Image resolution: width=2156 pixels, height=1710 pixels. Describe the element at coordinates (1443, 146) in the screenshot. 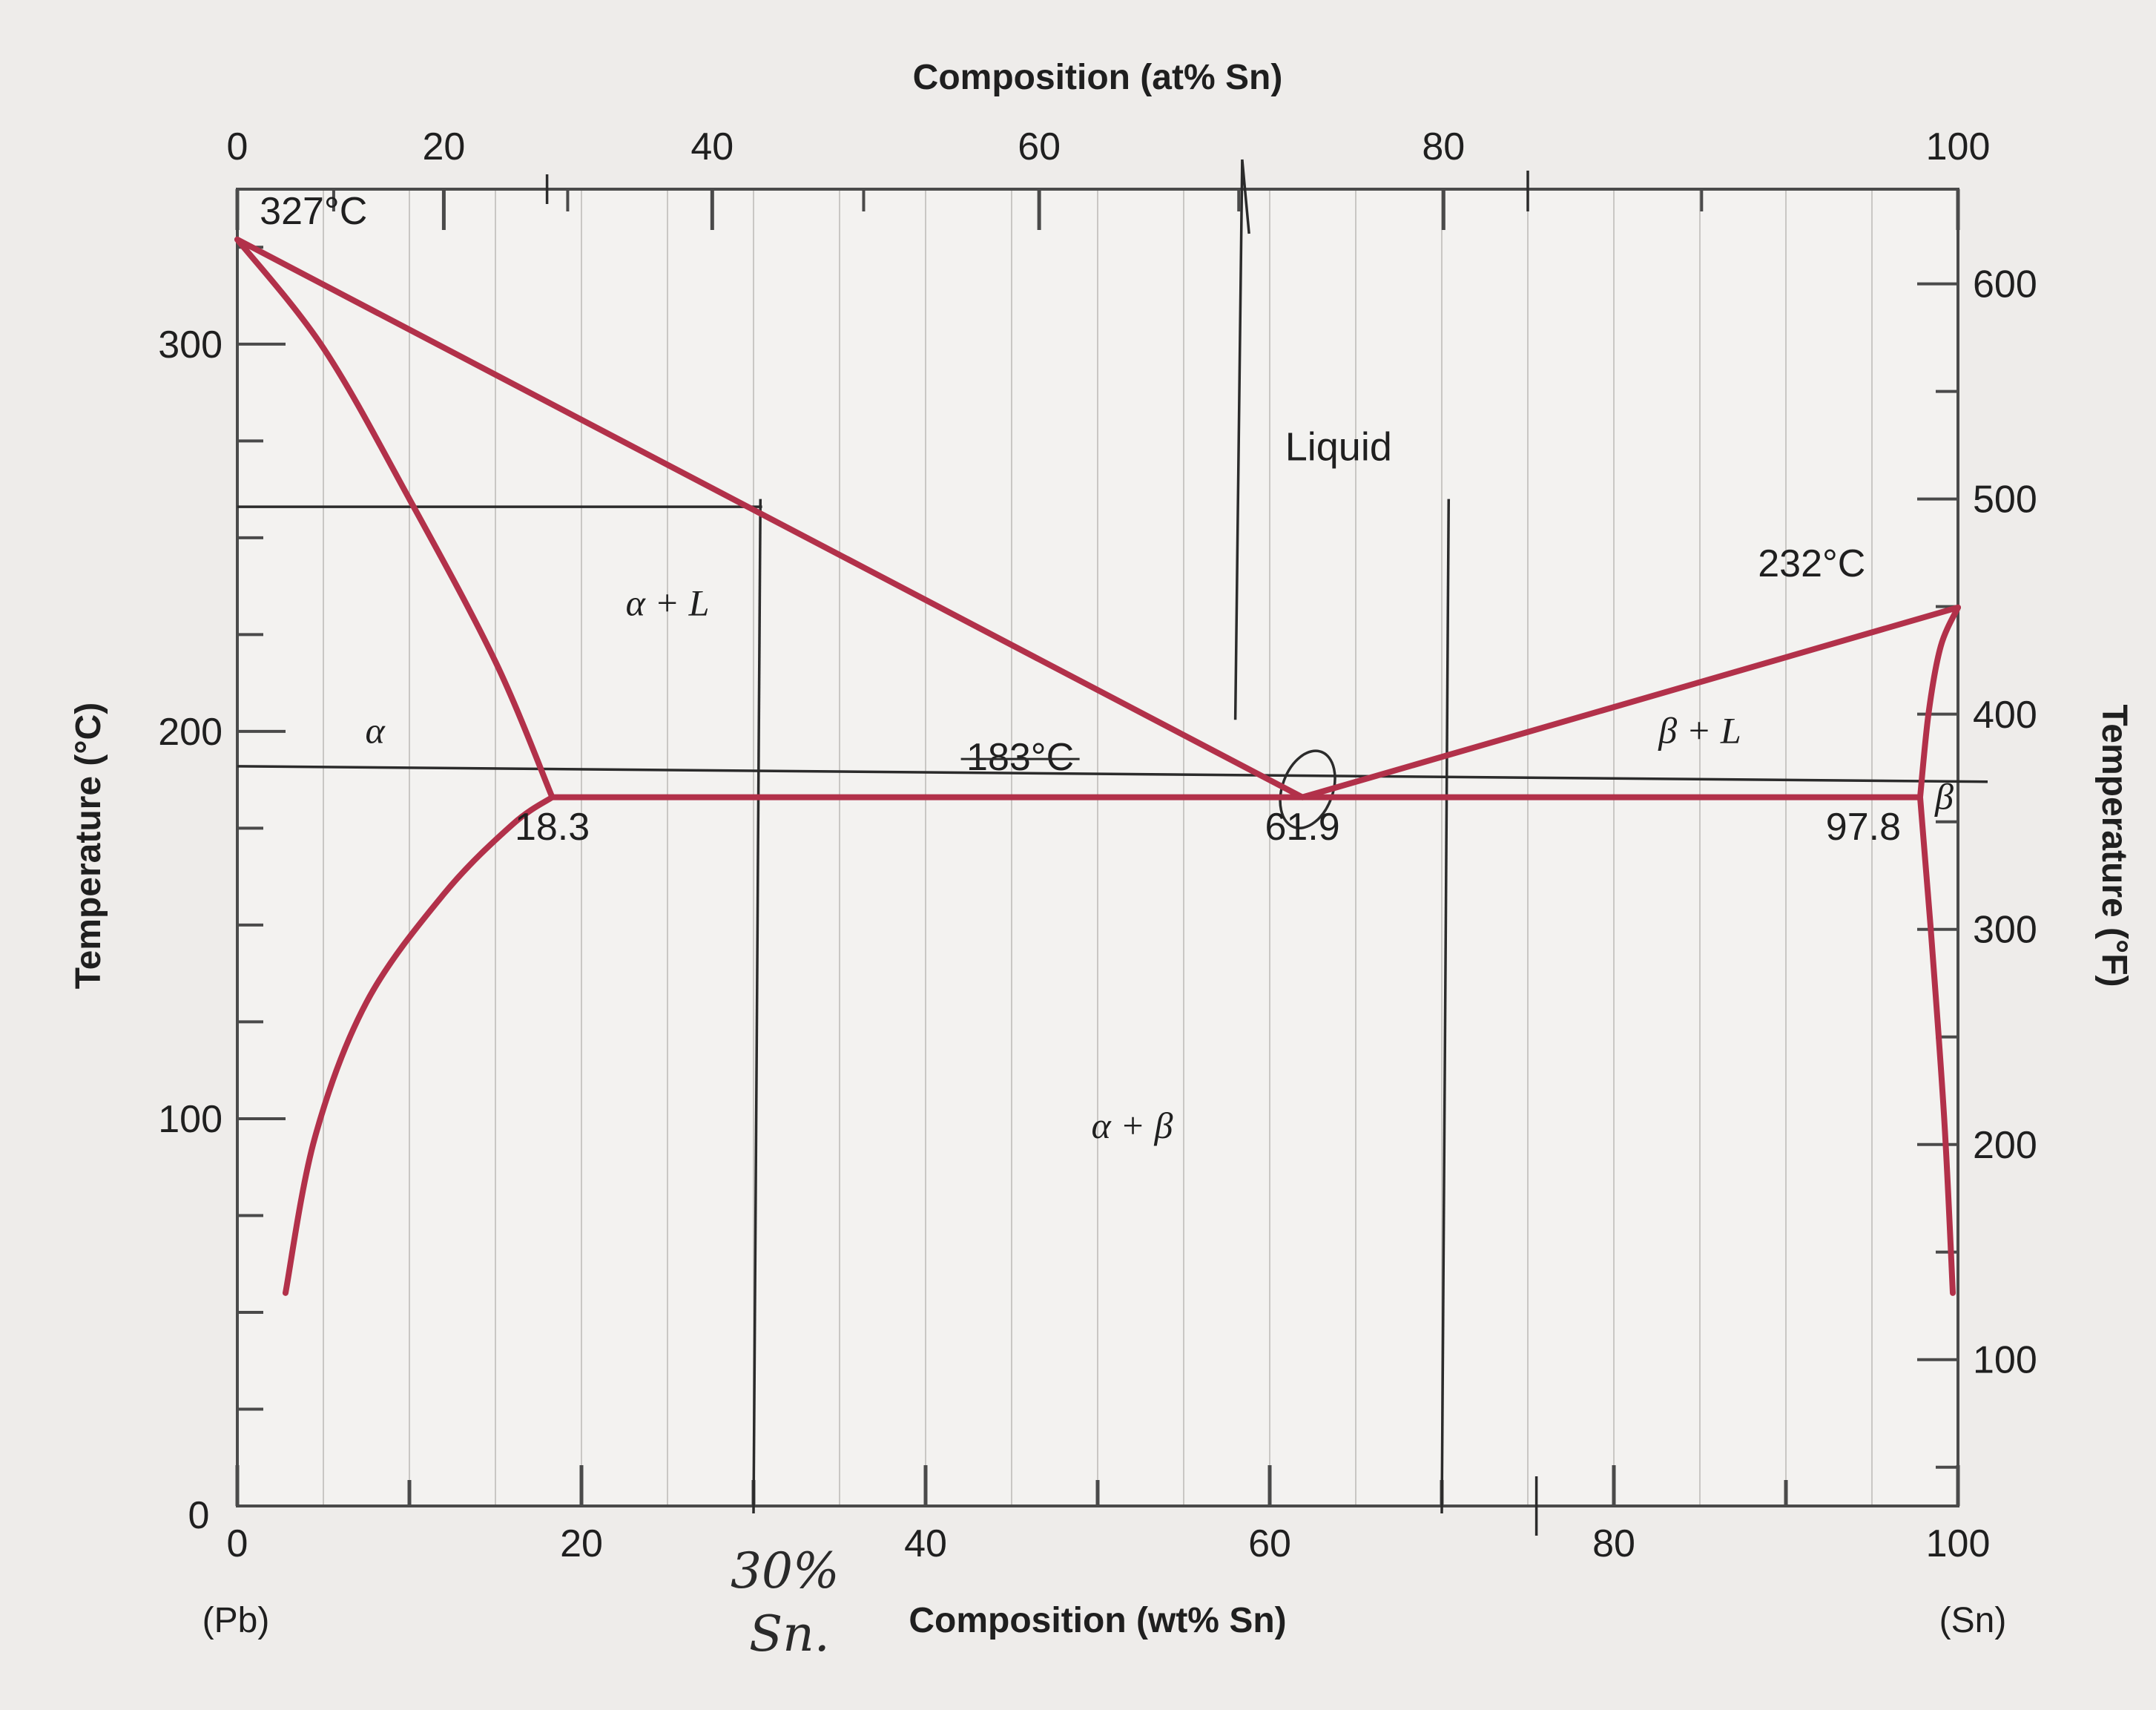

I see `x-top-tick-label: 80` at that location.